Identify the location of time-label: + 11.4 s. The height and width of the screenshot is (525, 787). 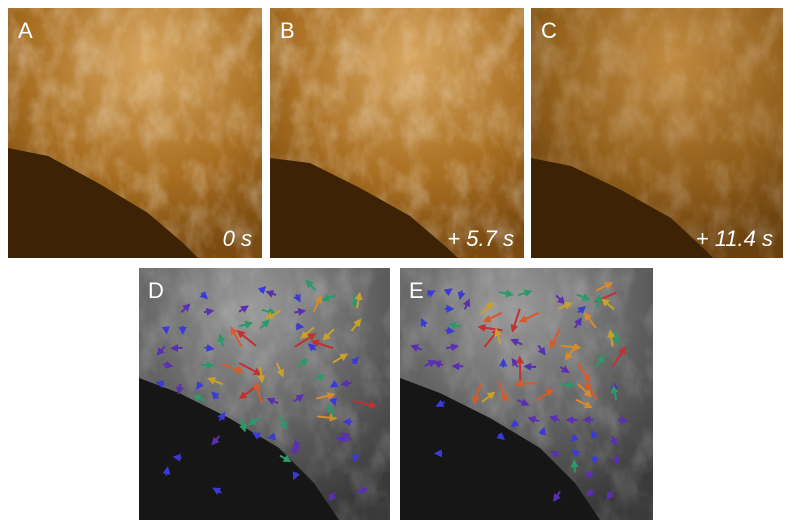
(734, 238).